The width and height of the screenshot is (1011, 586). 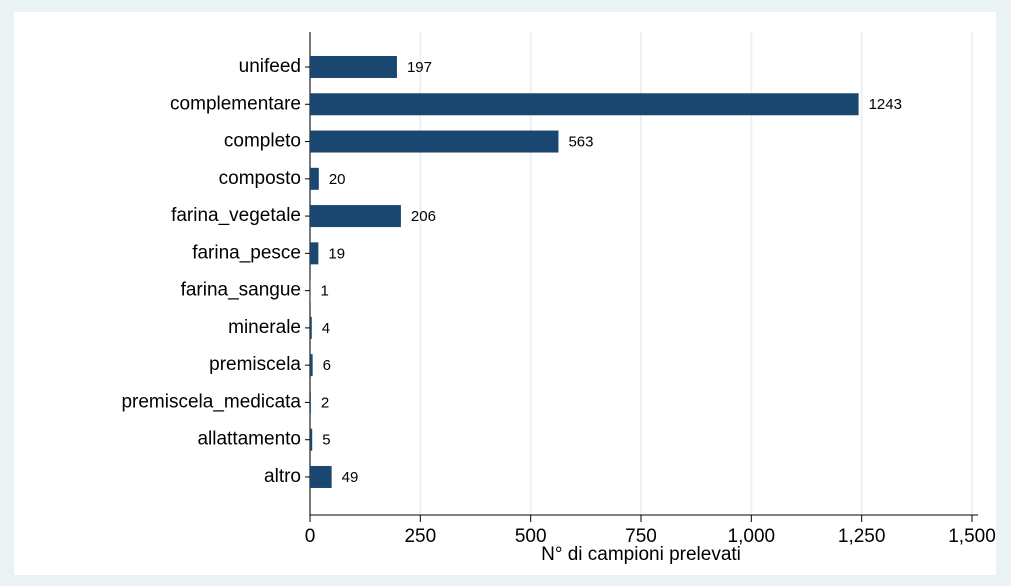 I want to click on y-tick-label: completo, so click(x=262, y=141).